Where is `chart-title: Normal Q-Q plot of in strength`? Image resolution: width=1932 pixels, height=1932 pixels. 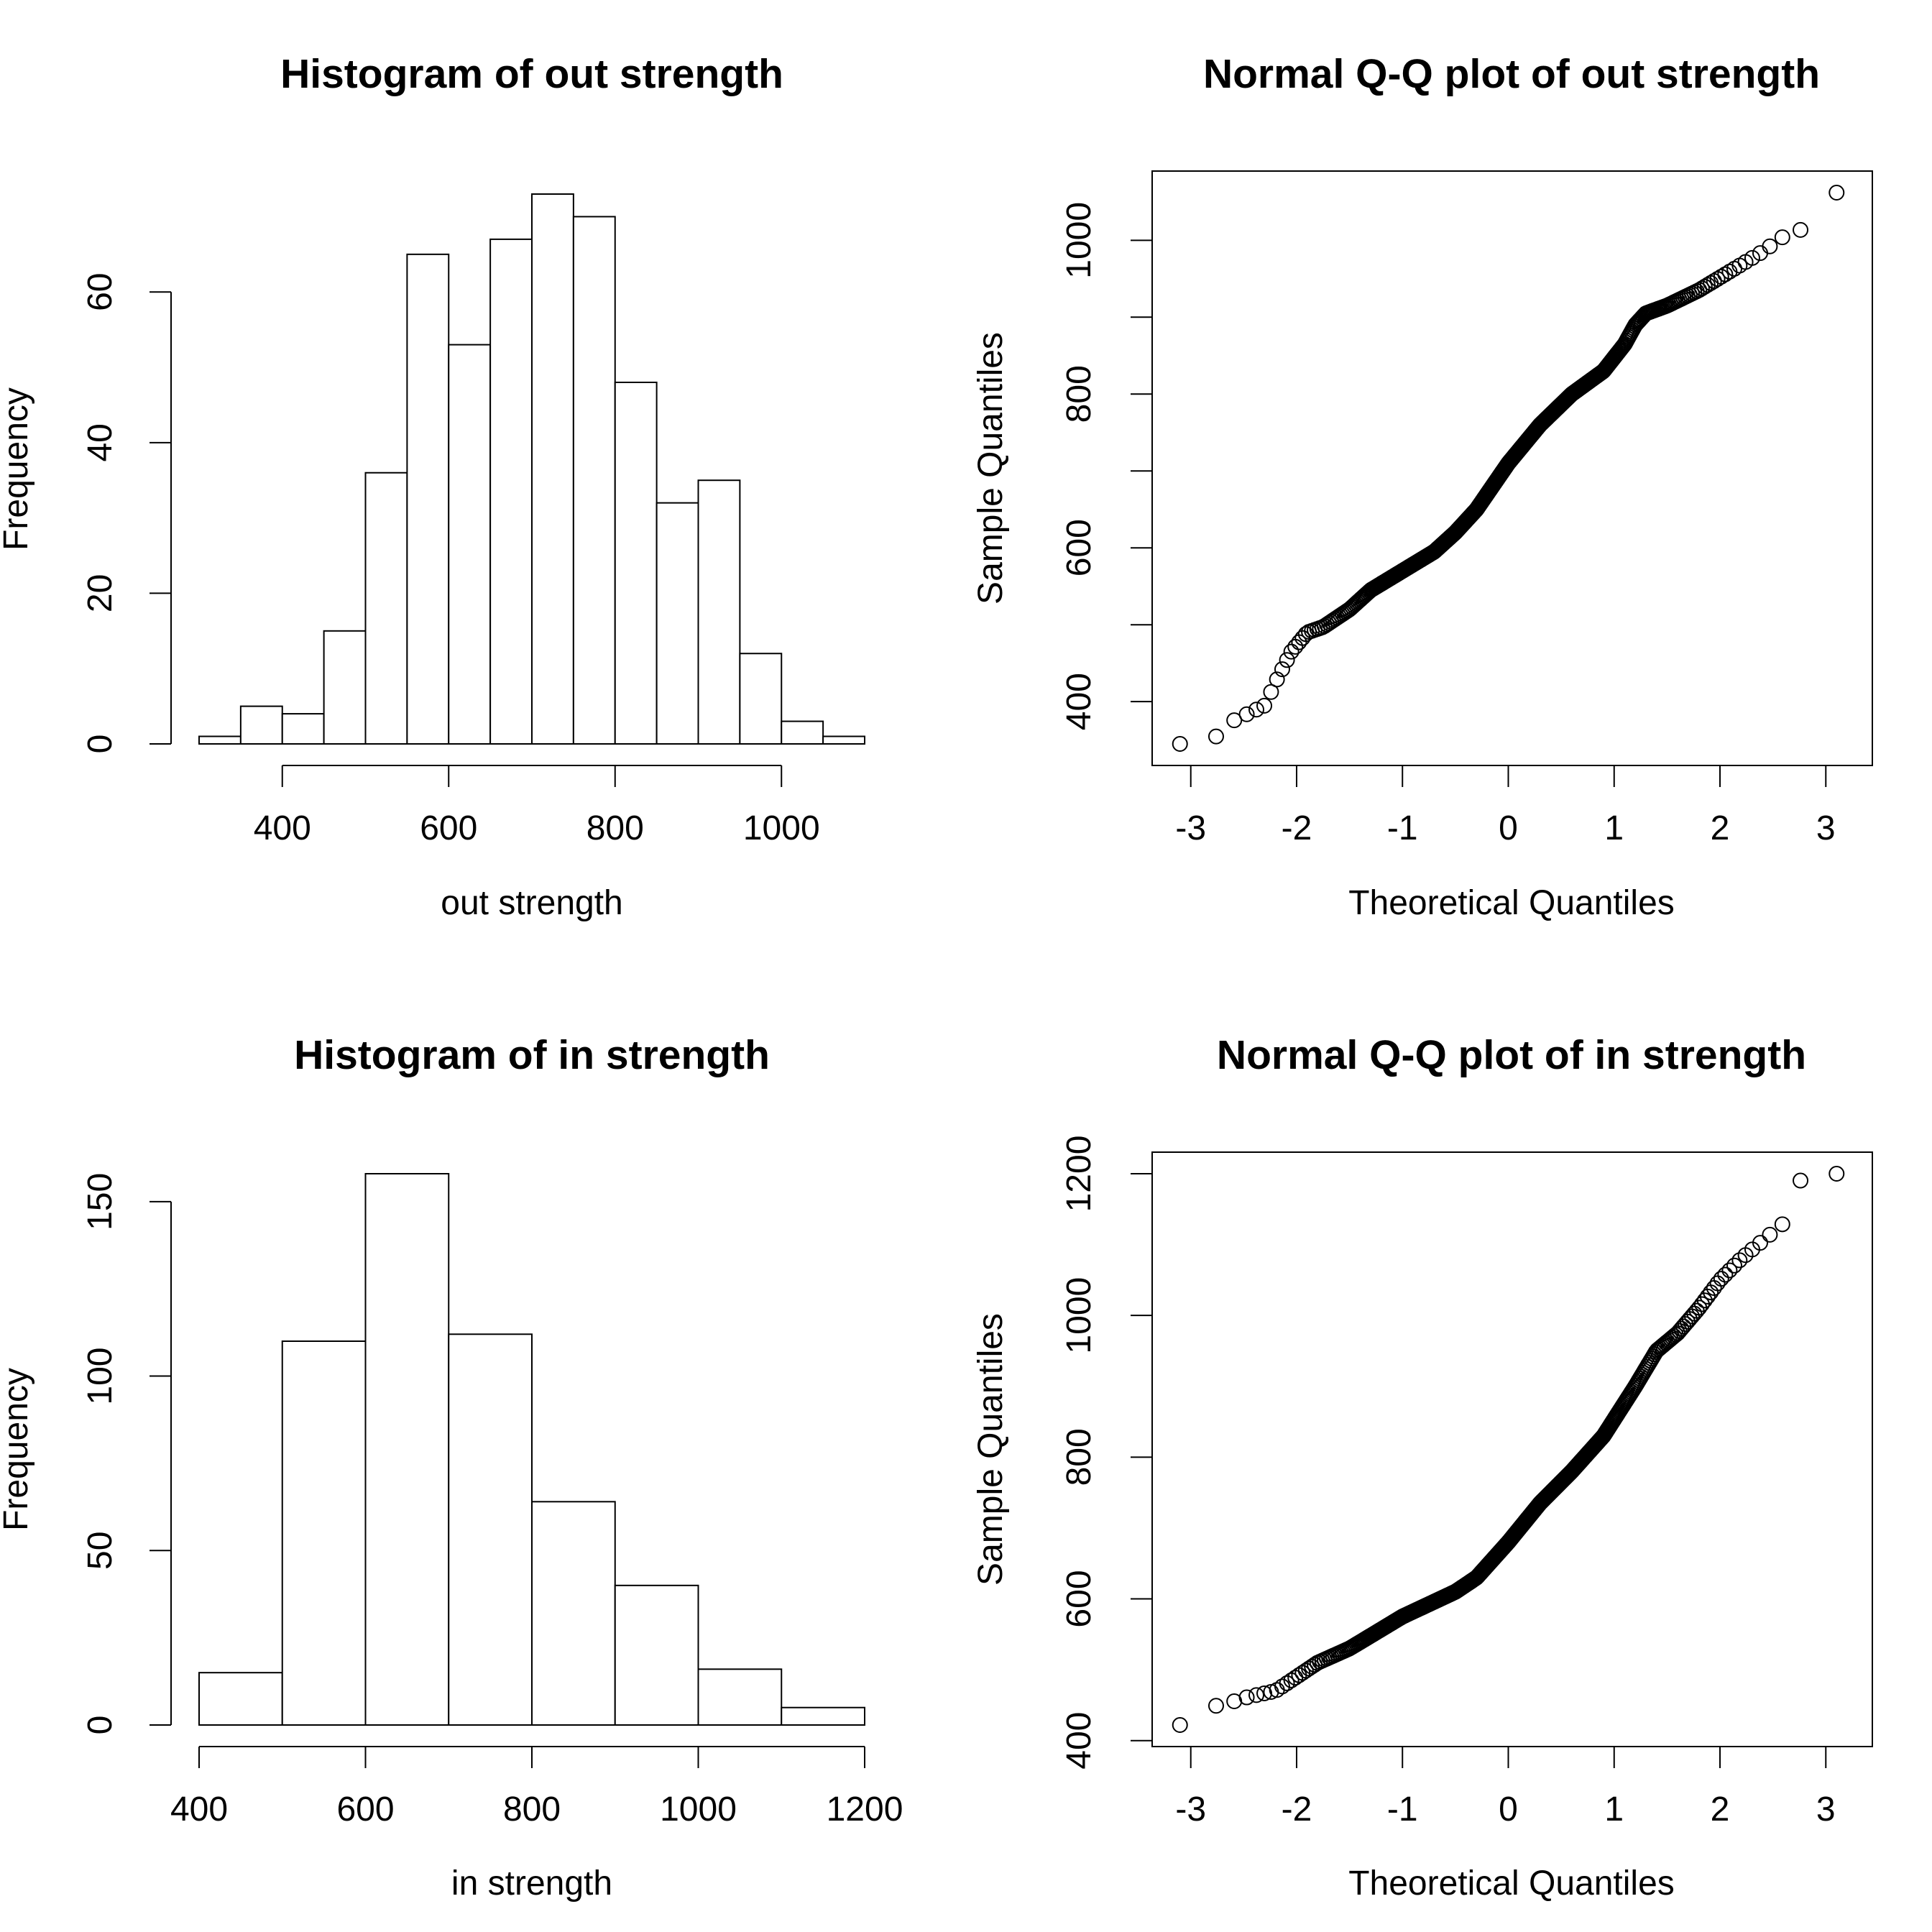 chart-title: Normal Q-Q plot of in strength is located at coordinates (1511, 1055).